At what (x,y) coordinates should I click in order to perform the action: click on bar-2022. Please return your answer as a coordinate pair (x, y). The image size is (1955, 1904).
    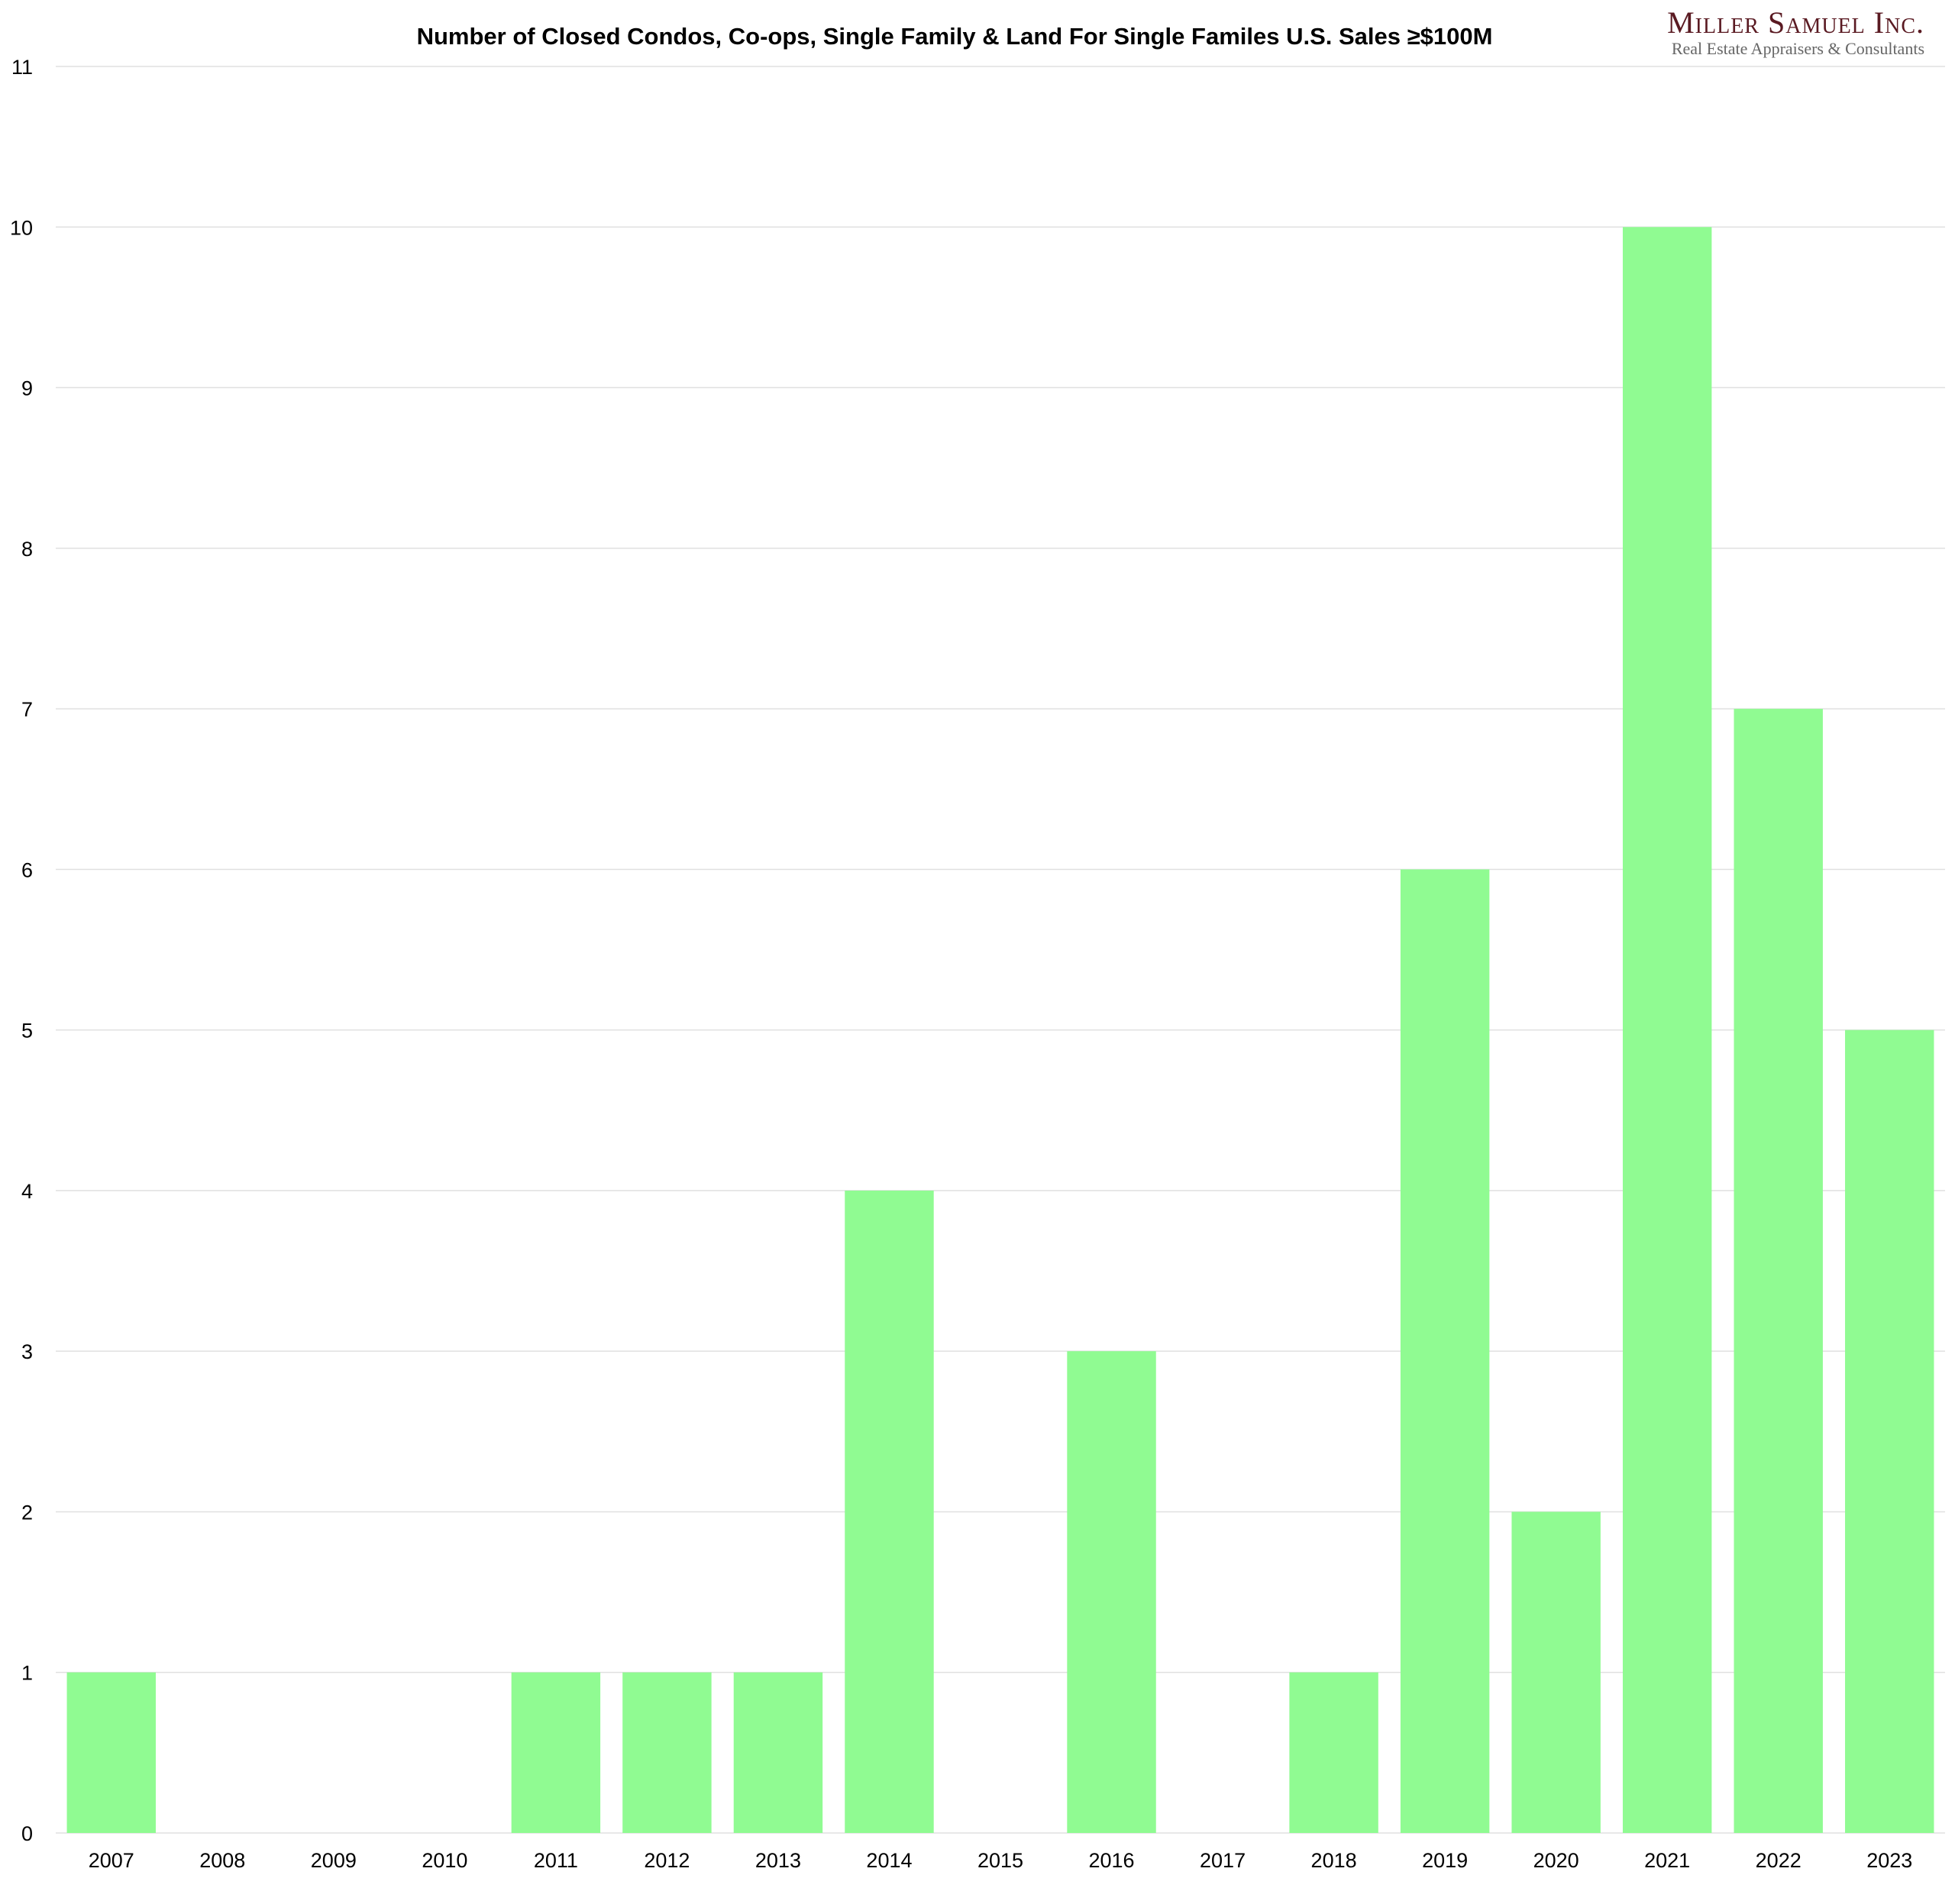
    Looking at the image, I should click on (1778, 1271).